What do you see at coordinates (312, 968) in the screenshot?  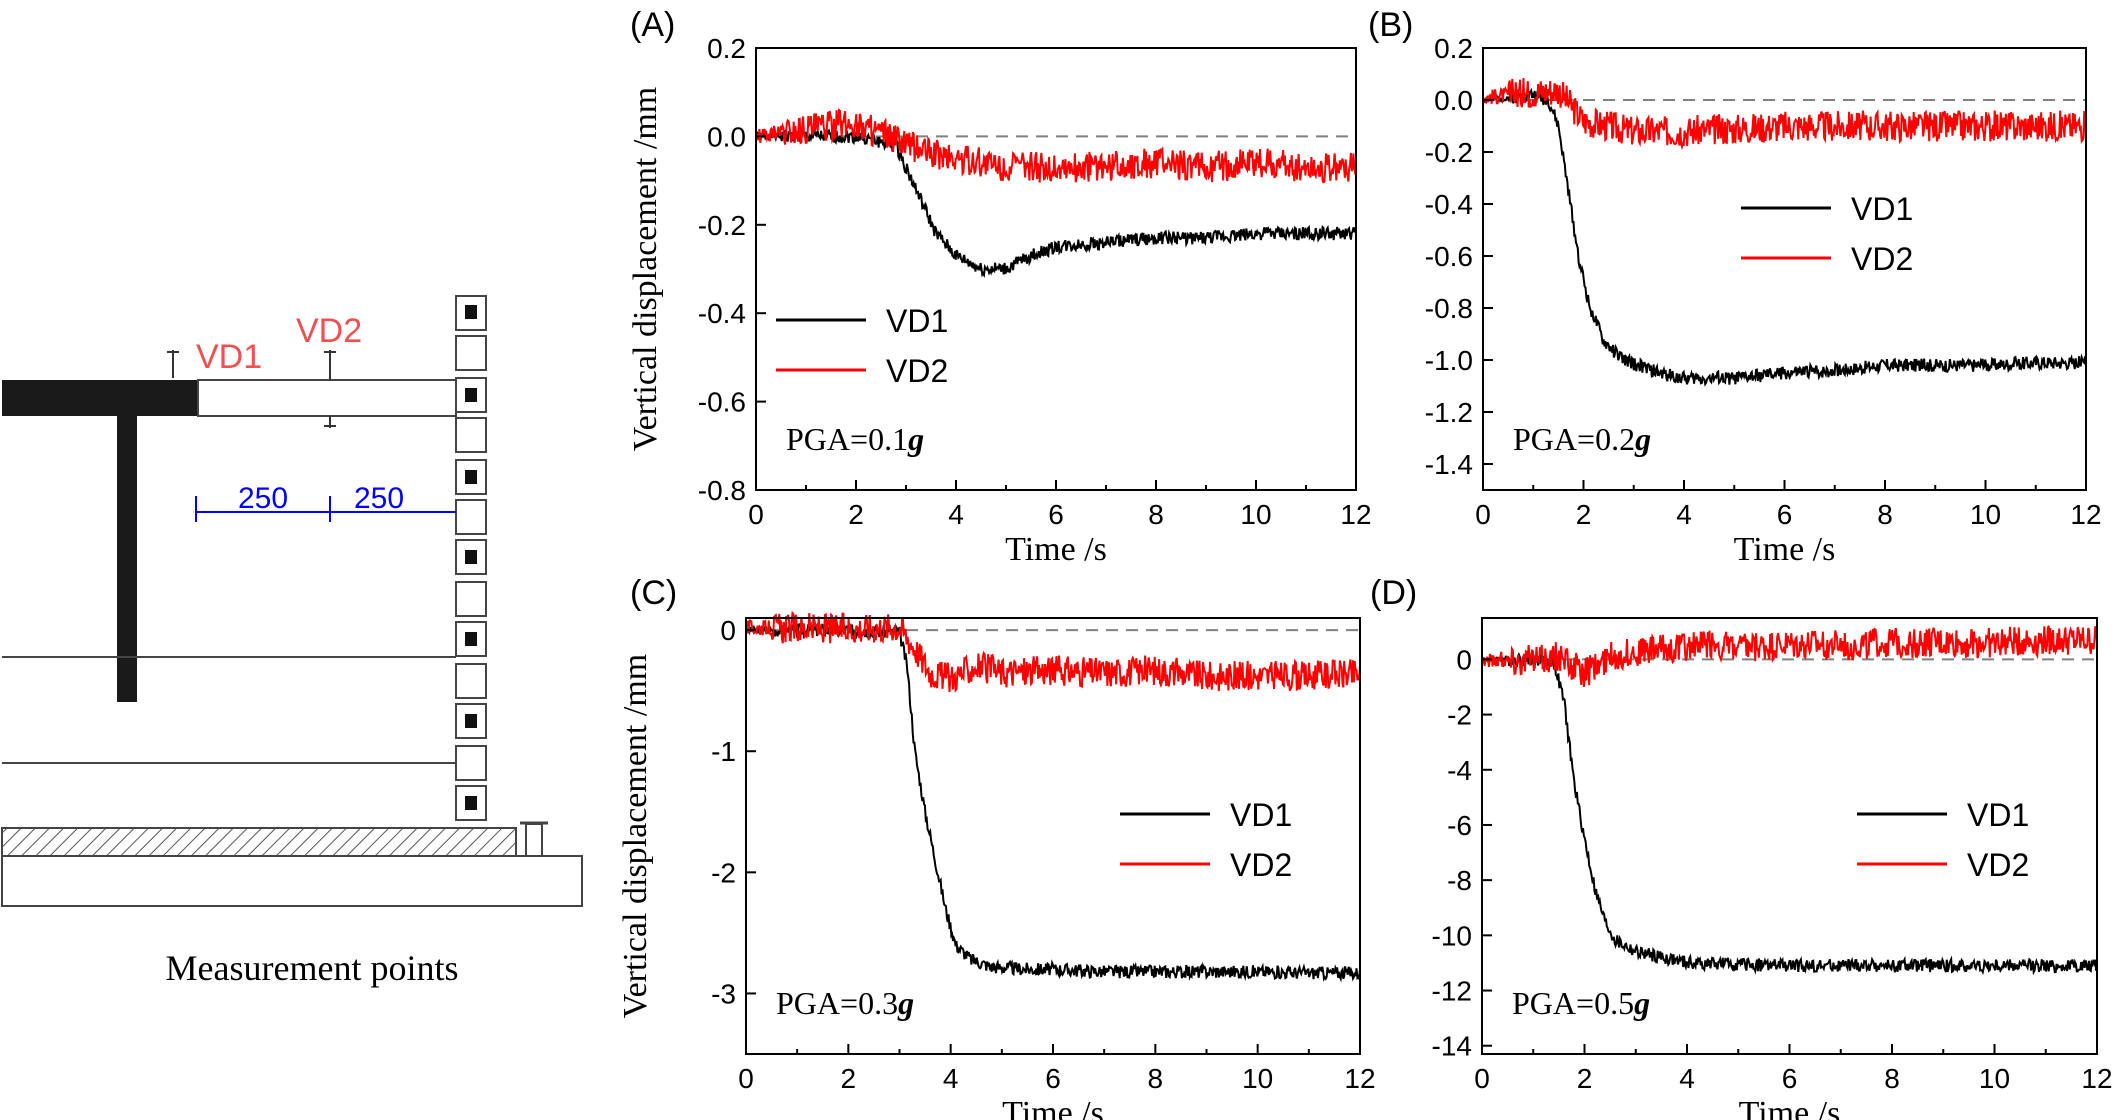 I see `schematic-caption: Measurement points` at bounding box center [312, 968].